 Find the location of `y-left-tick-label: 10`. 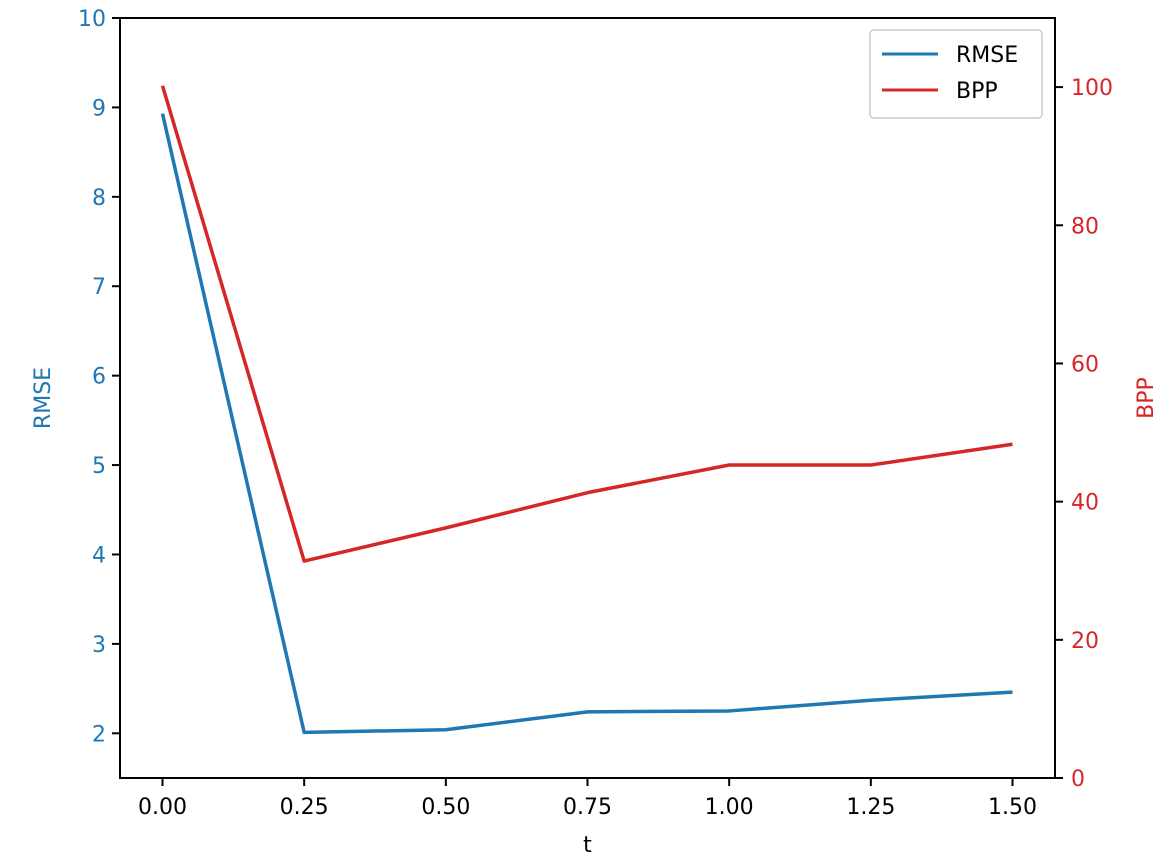

y-left-tick-label: 10 is located at coordinates (92, 19).